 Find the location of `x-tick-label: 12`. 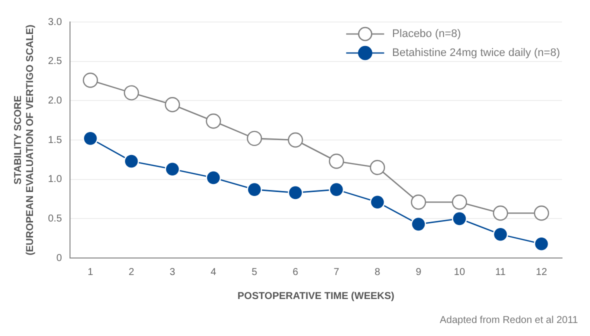

x-tick-label: 12 is located at coordinates (542, 272).